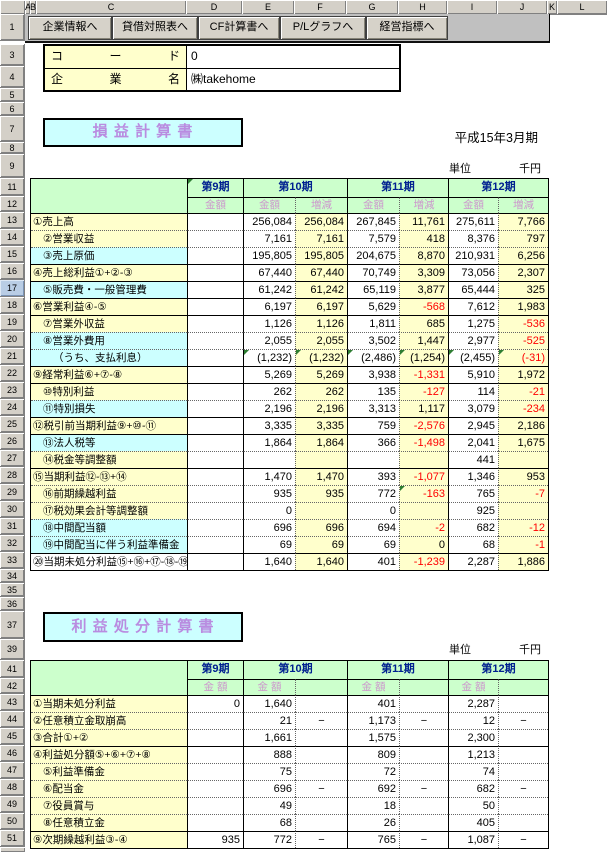  What do you see at coordinates (523, 408) in the screenshot?
I see `pl-cell: -234` at bounding box center [523, 408].